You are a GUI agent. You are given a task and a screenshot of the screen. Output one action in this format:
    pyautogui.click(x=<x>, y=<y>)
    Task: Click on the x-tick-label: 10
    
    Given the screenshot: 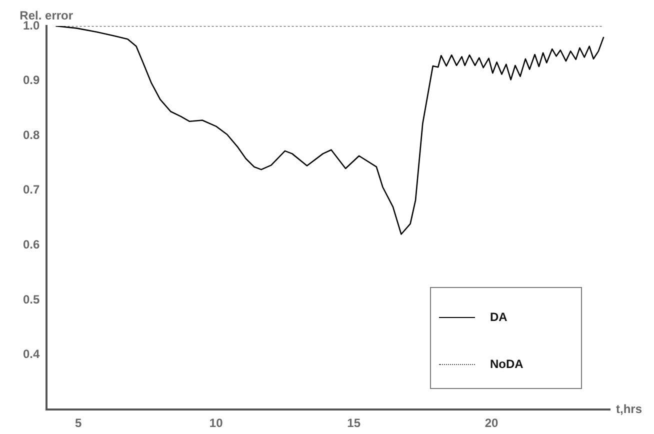 What is the action you would take?
    pyautogui.click(x=216, y=423)
    